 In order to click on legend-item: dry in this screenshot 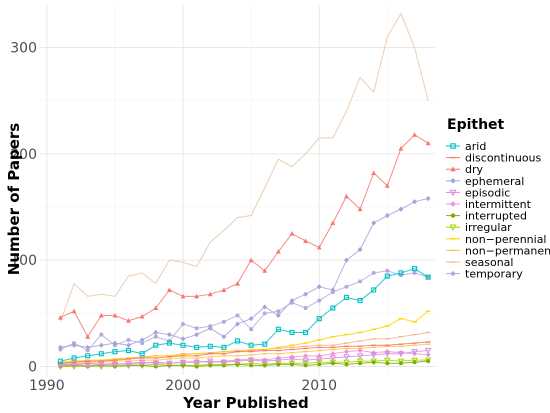, I will do `click(465, 169)`.